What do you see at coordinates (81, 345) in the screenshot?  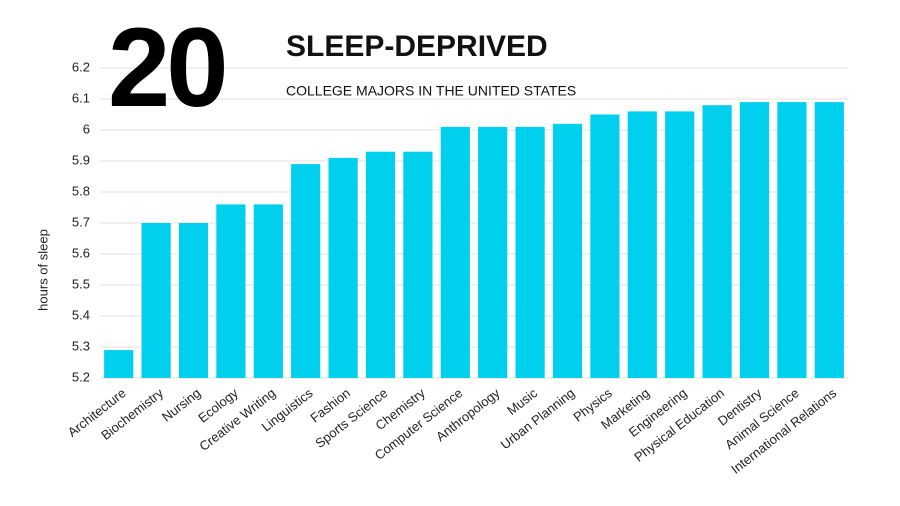 I see `y-tick-label: 5.3` at bounding box center [81, 345].